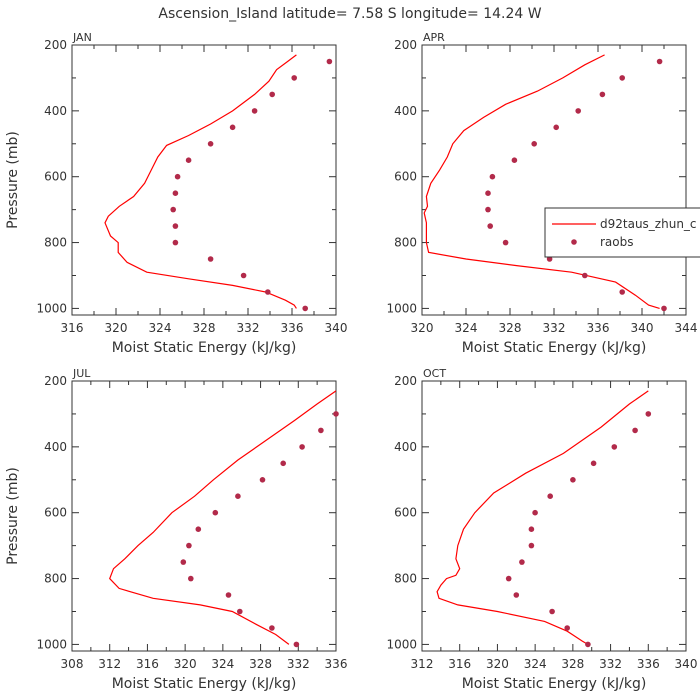 This screenshot has height=700, width=700. What do you see at coordinates (497, 664) in the screenshot?
I see `x-tick-label: 320` at bounding box center [497, 664].